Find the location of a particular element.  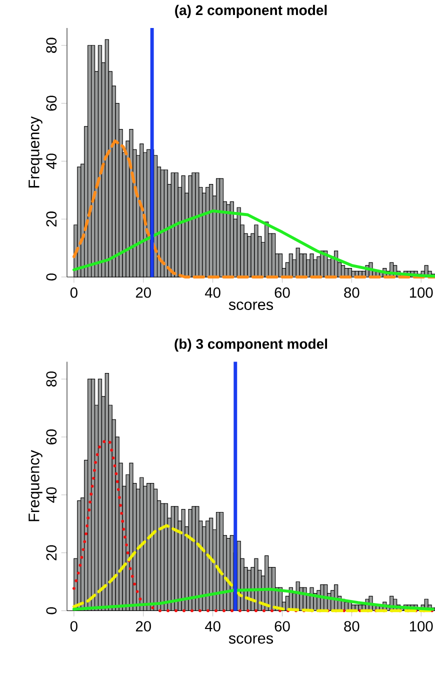

chart-title: (b) 3 component model is located at coordinates (251, 345).